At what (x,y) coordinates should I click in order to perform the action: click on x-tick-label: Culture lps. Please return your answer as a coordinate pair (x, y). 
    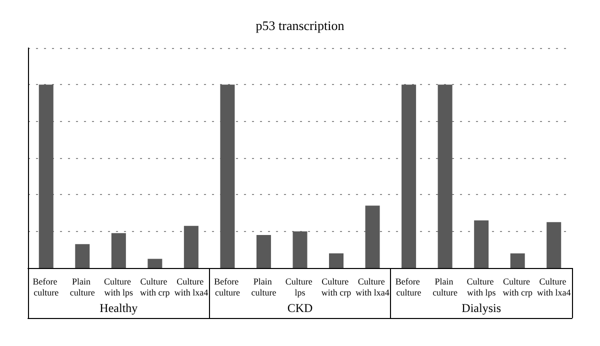
    Looking at the image, I should click on (300, 287).